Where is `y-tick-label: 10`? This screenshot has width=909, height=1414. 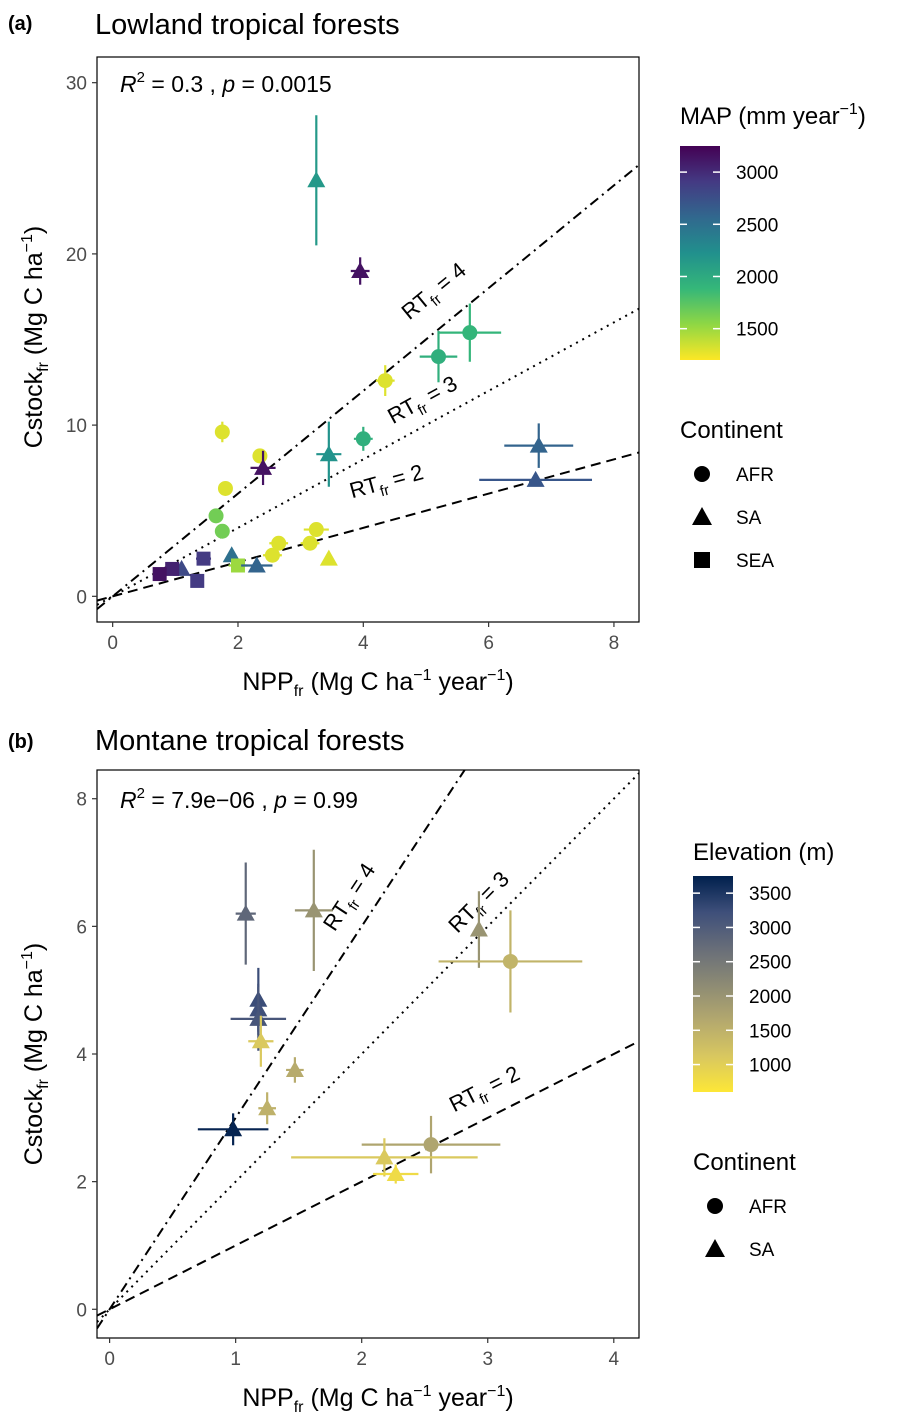 y-tick-label: 10 is located at coordinates (76, 426).